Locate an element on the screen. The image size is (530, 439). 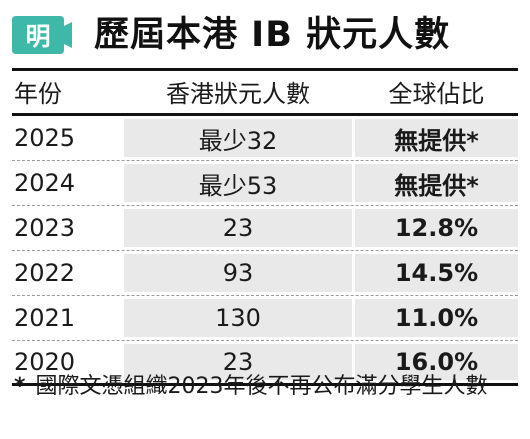
table-row: 2024 最少53 無提供* is located at coordinates (265, 183).